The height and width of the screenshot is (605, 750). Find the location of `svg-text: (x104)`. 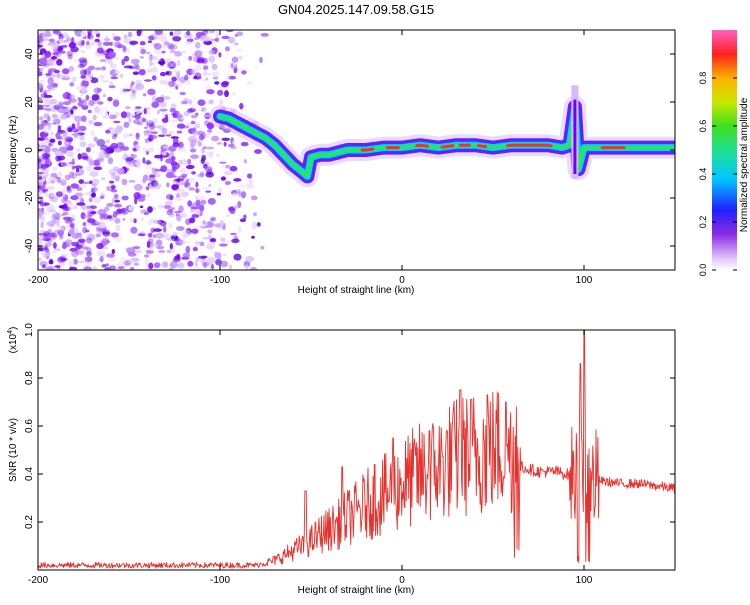

svg-text: (x104) is located at coordinates (13, 340).